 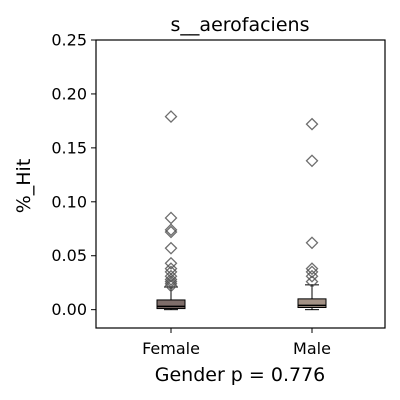 I want to click on x-tick-label: Female, so click(x=171, y=348).